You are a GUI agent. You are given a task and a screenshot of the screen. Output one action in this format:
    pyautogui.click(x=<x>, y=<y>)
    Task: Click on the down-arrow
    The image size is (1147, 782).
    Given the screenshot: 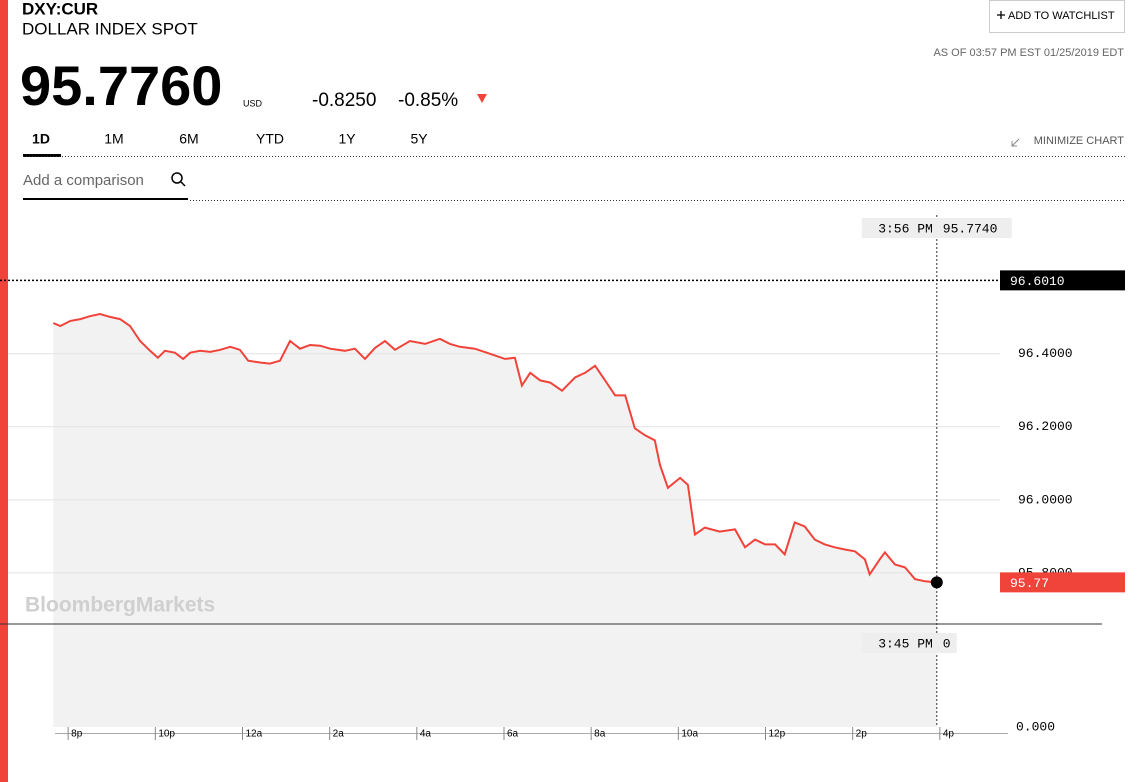 What is the action you would take?
    pyautogui.click(x=482, y=98)
    